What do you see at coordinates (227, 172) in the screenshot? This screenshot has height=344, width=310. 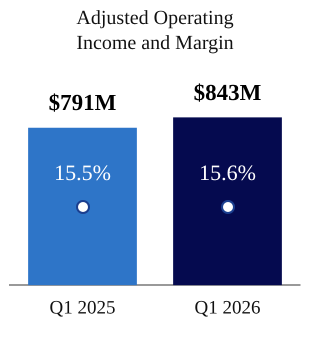 I see `annotation: 15.6%` at bounding box center [227, 172].